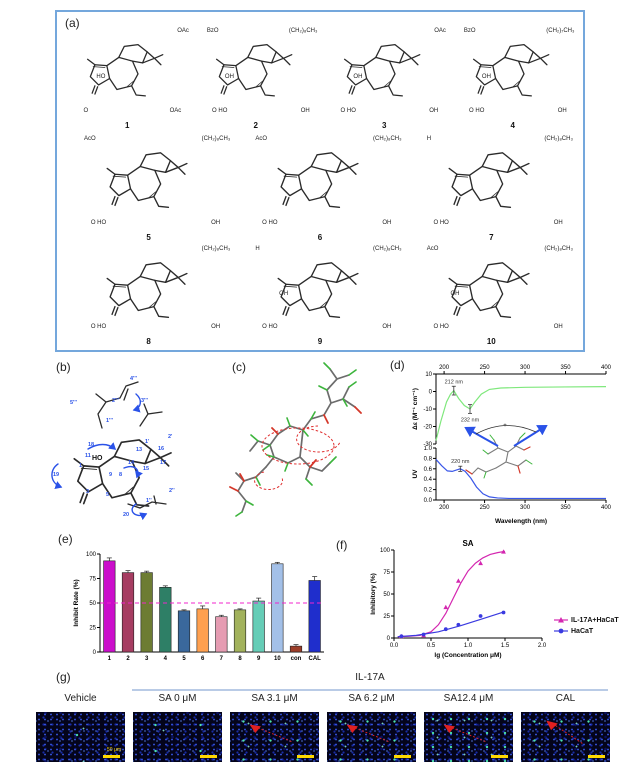 The image size is (619, 765). I want to click on group-underline, so click(370, 690).